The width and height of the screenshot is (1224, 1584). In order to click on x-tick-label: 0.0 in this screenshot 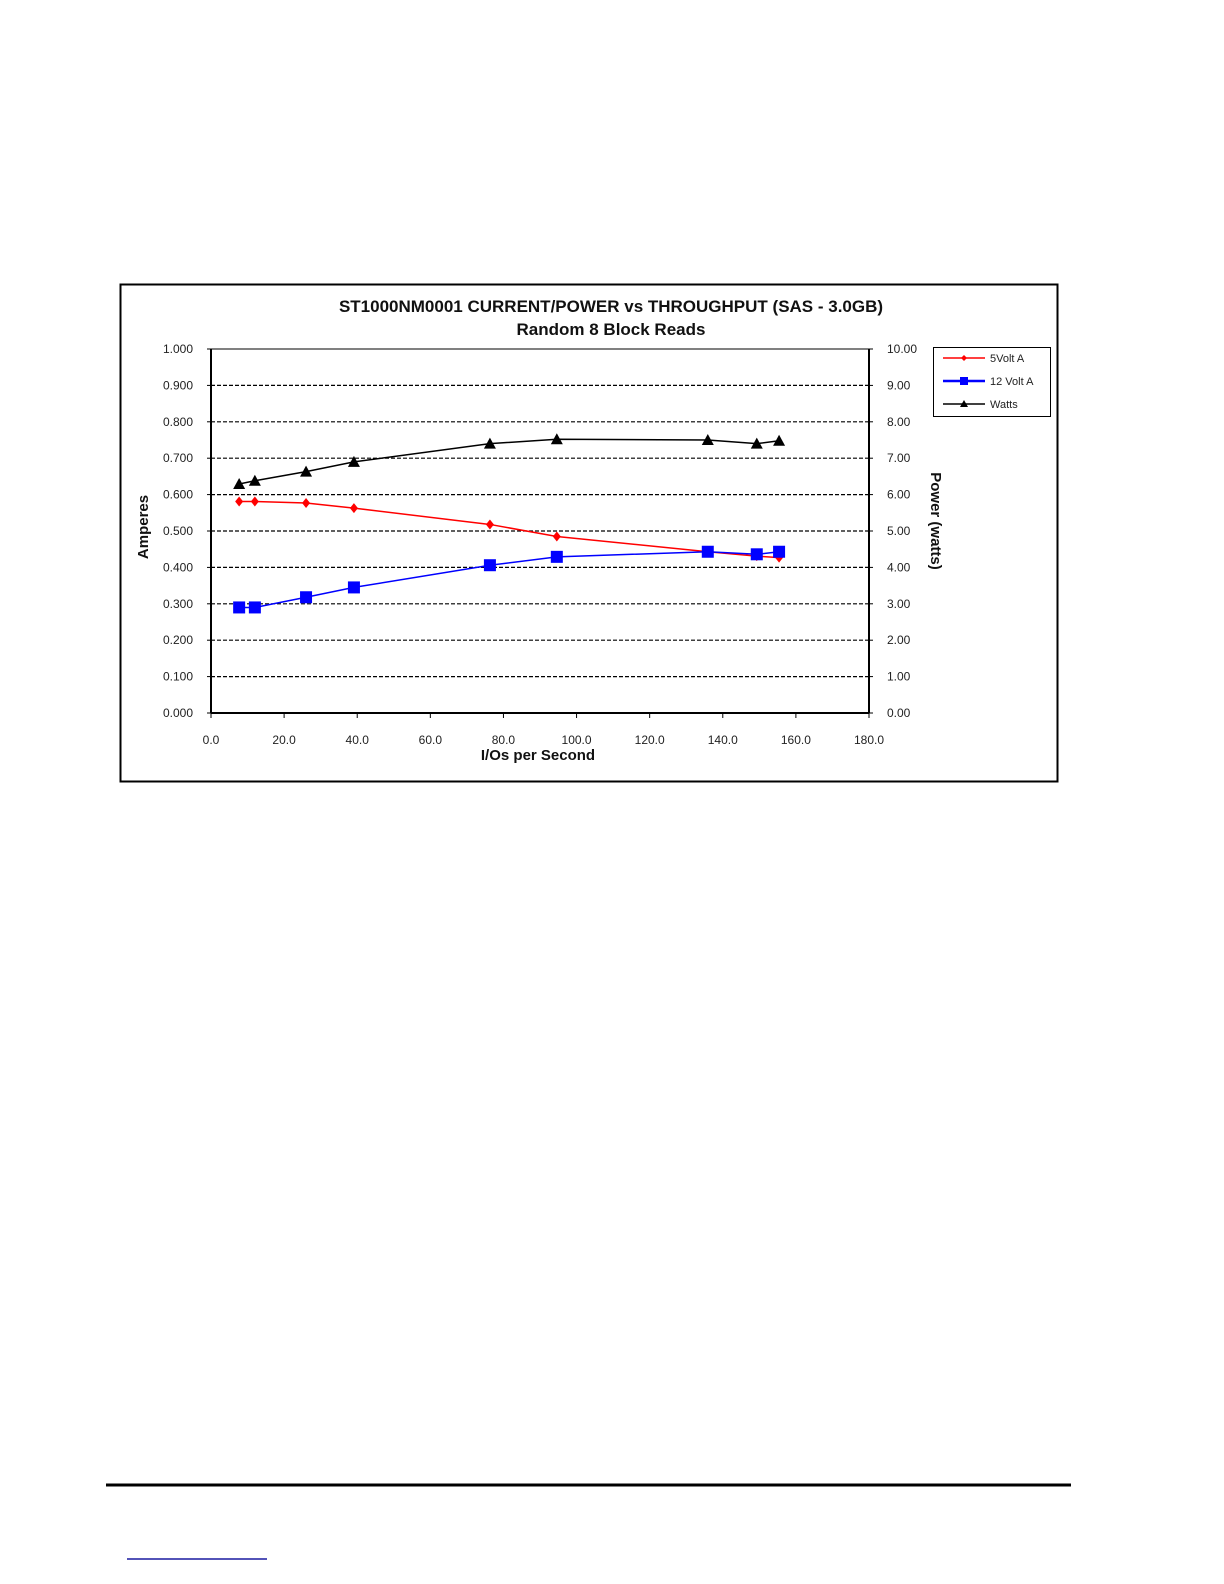, I will do `click(211, 740)`.